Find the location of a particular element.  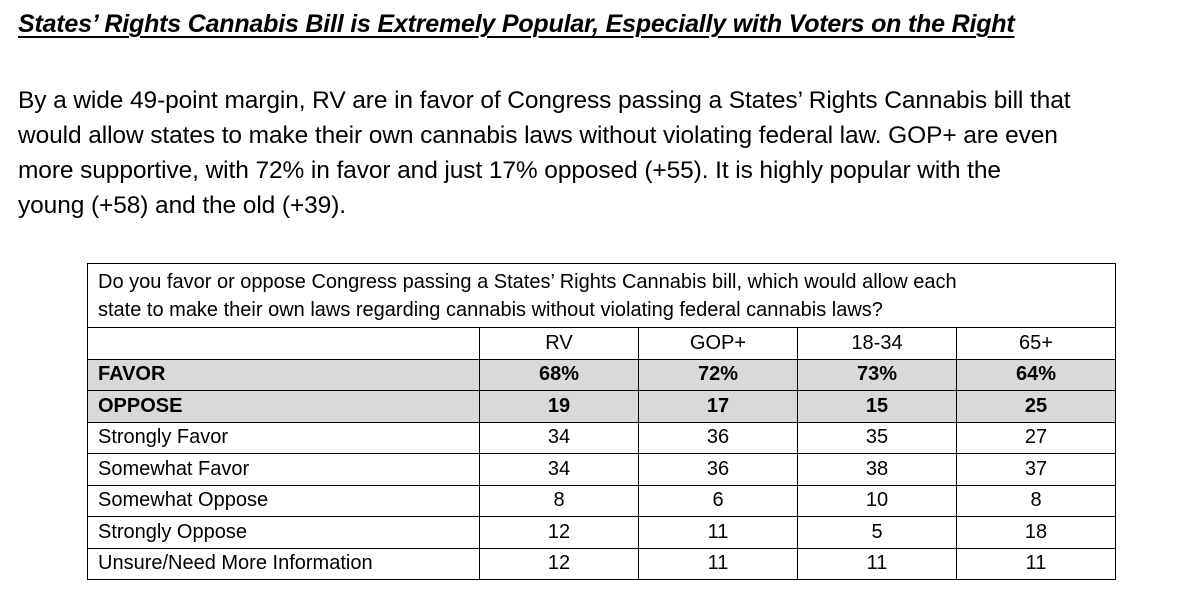

row-label: Somewhat Oppose is located at coordinates (283, 500).